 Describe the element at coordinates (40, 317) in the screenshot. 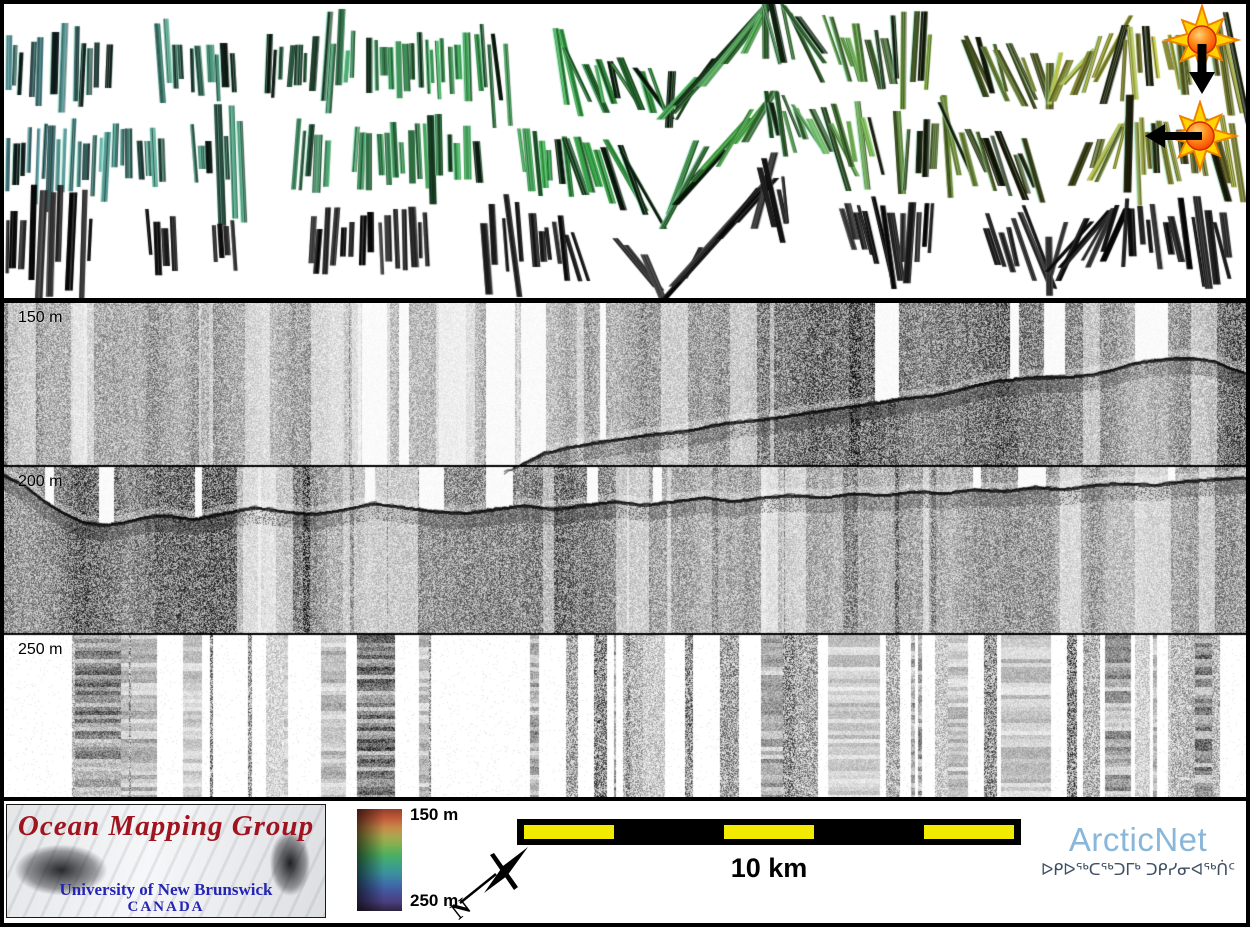

I see `depth-label-150m: 150 m` at that location.